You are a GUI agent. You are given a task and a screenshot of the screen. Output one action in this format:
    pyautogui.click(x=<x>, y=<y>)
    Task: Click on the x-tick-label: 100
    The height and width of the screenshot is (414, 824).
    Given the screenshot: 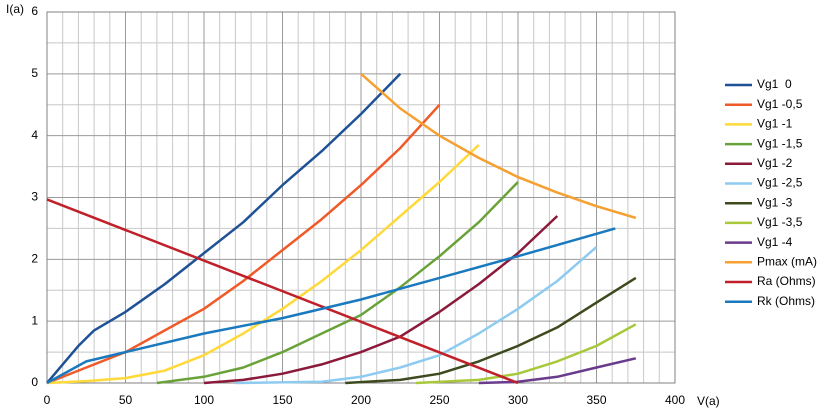 What is the action you would take?
    pyautogui.click(x=204, y=400)
    